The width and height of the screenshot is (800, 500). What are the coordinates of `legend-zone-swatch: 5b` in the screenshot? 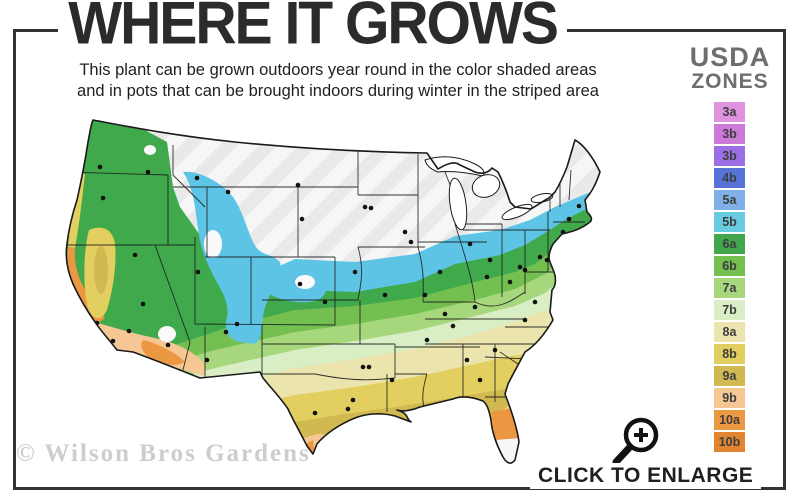 It's located at (729, 222).